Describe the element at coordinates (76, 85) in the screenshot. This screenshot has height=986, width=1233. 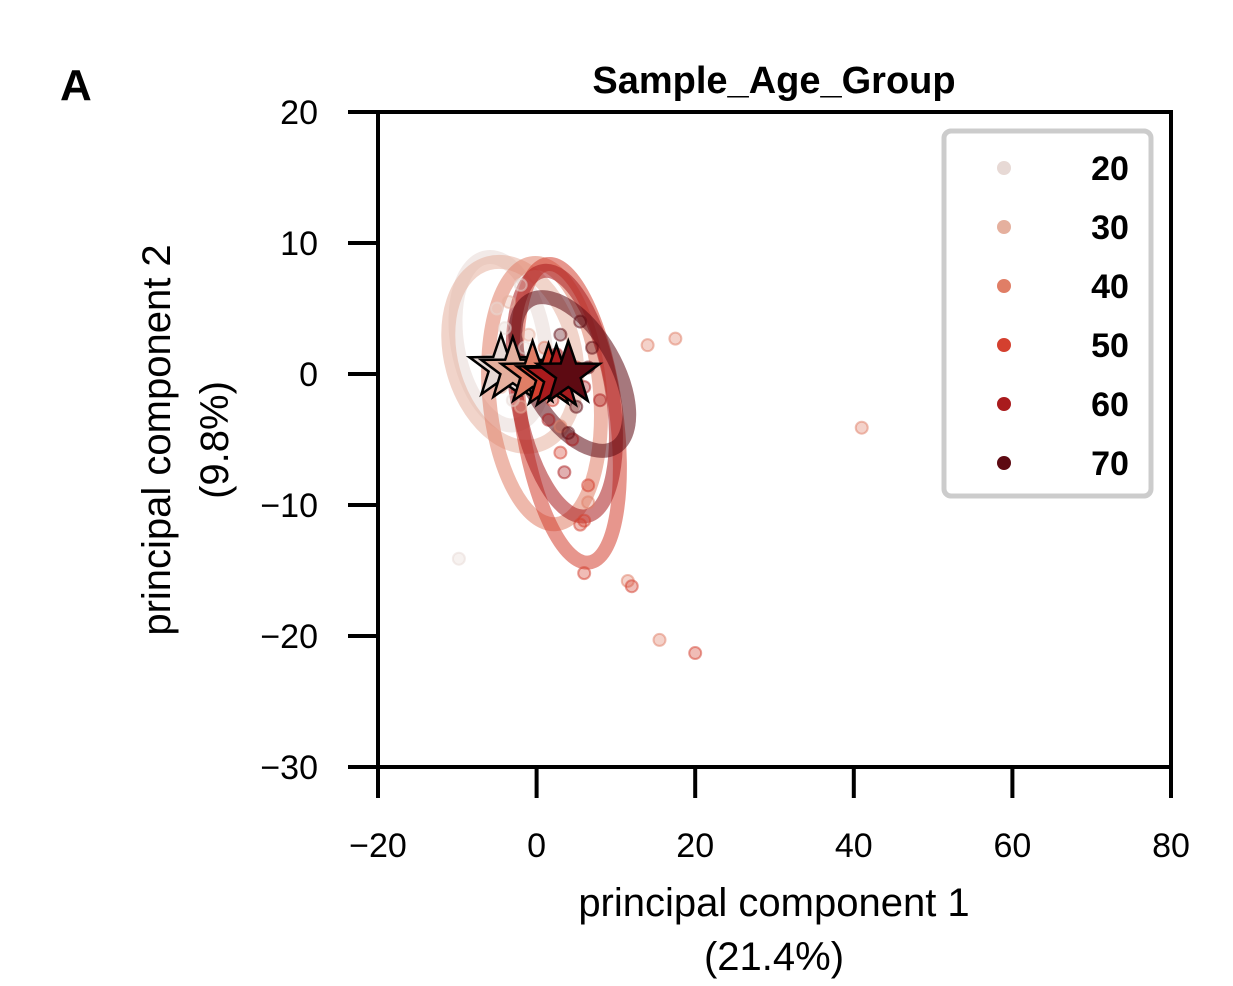
I see `panel-label: A` at that location.